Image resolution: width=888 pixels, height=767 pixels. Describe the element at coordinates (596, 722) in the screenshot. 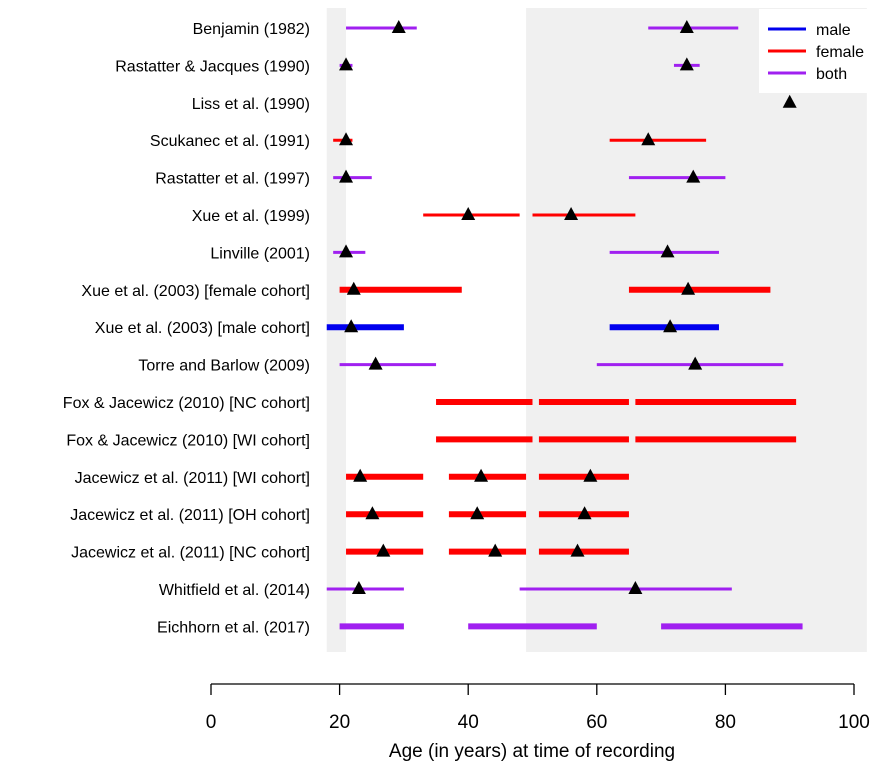

I see `x-tick-label: 60` at that location.